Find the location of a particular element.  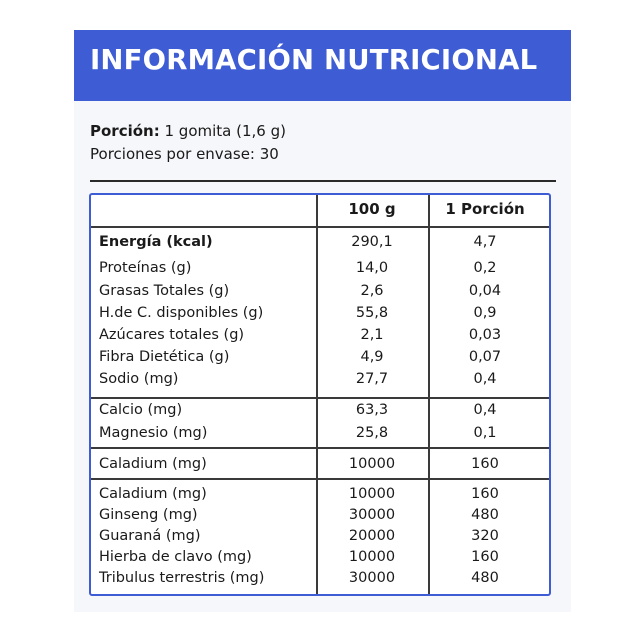

row-label: Energía (kcal) is located at coordinates (156, 242).